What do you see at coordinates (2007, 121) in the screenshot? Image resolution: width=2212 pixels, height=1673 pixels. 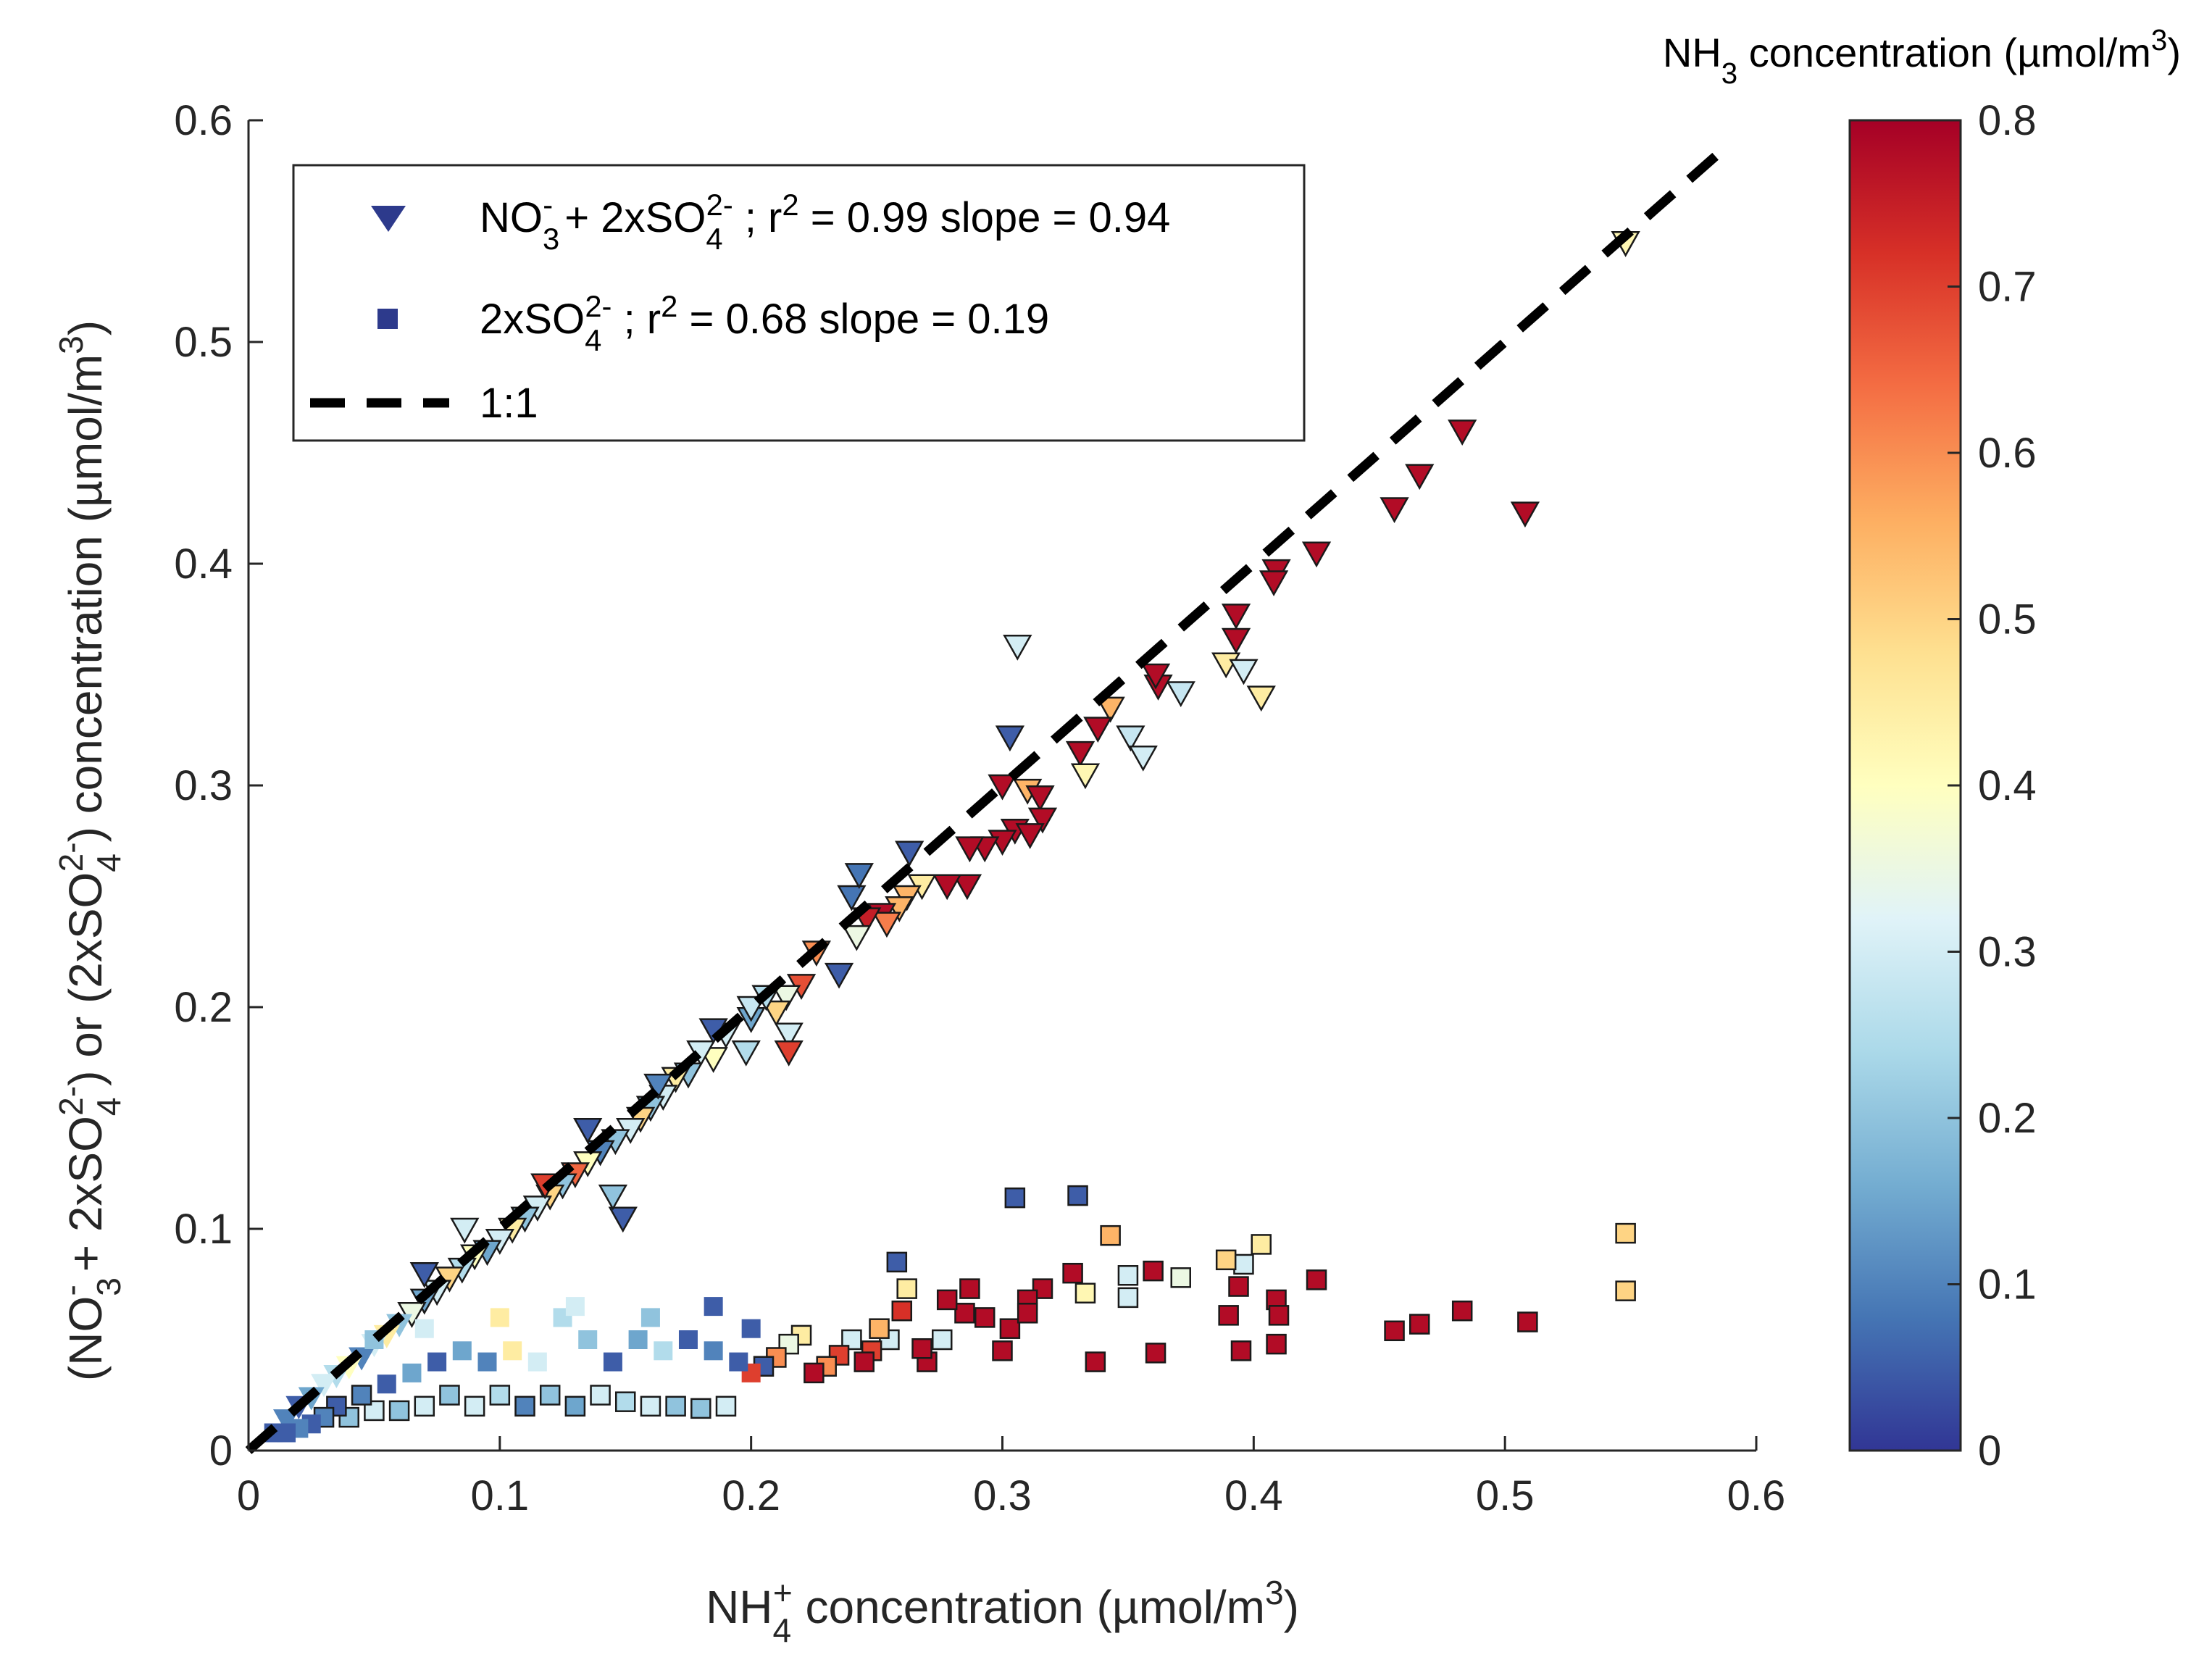 I see `colorbar-tick-label: 0.8` at bounding box center [2007, 121].